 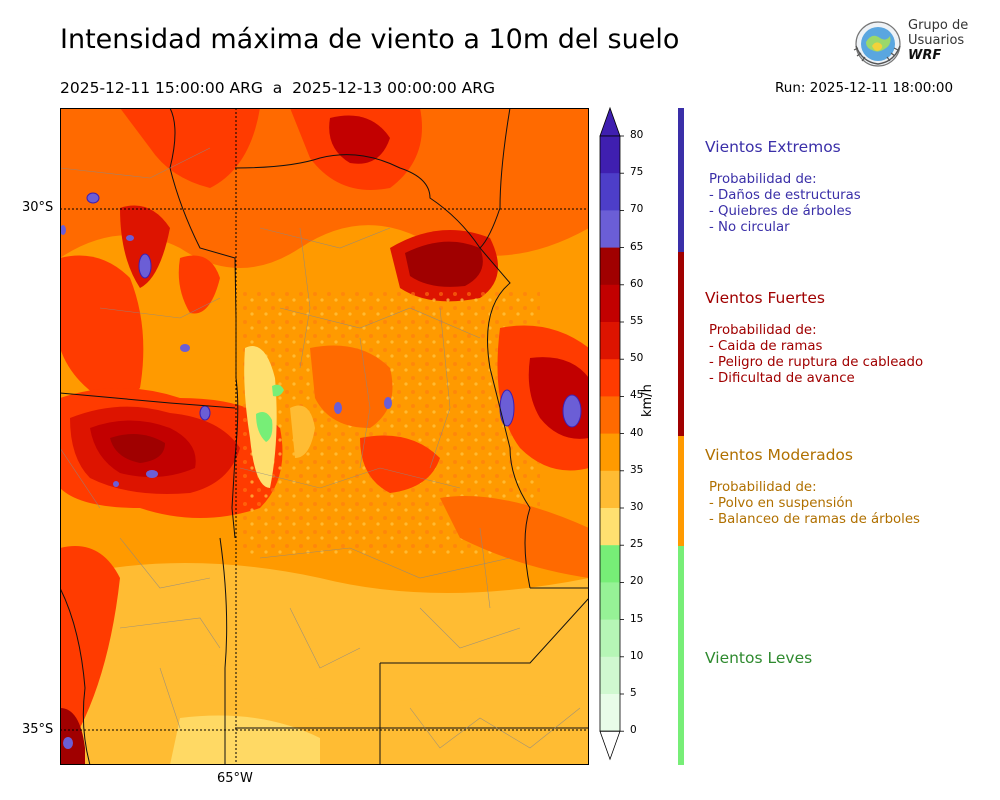 I want to click on category-title-light: Vientos Leves, so click(x=759, y=658).